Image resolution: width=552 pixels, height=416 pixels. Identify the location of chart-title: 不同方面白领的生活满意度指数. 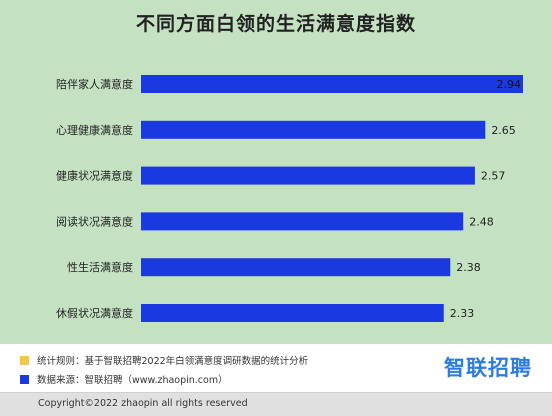
(275, 24).